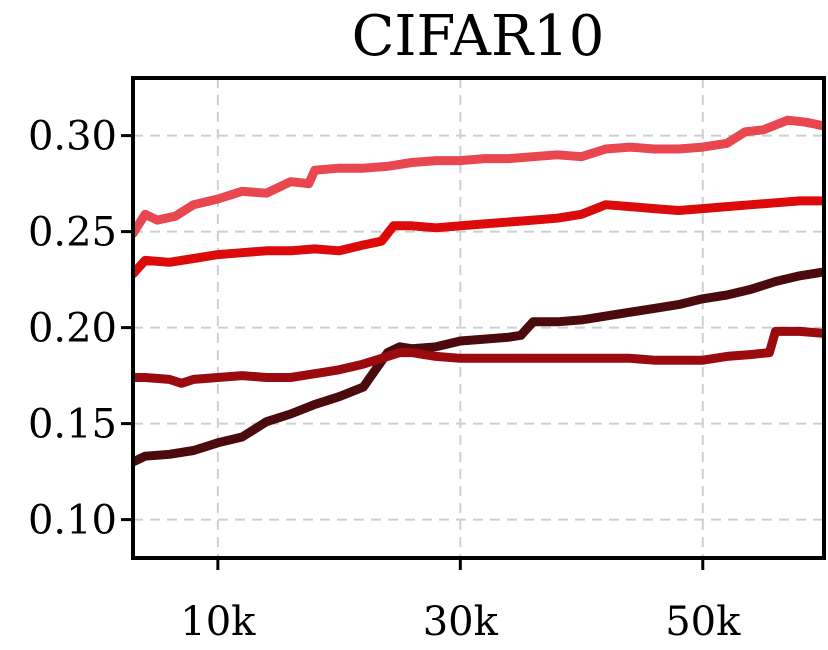 Image resolution: width=828 pixels, height=650 pixels. I want to click on y-tick-label: 0.10, so click(72, 521).